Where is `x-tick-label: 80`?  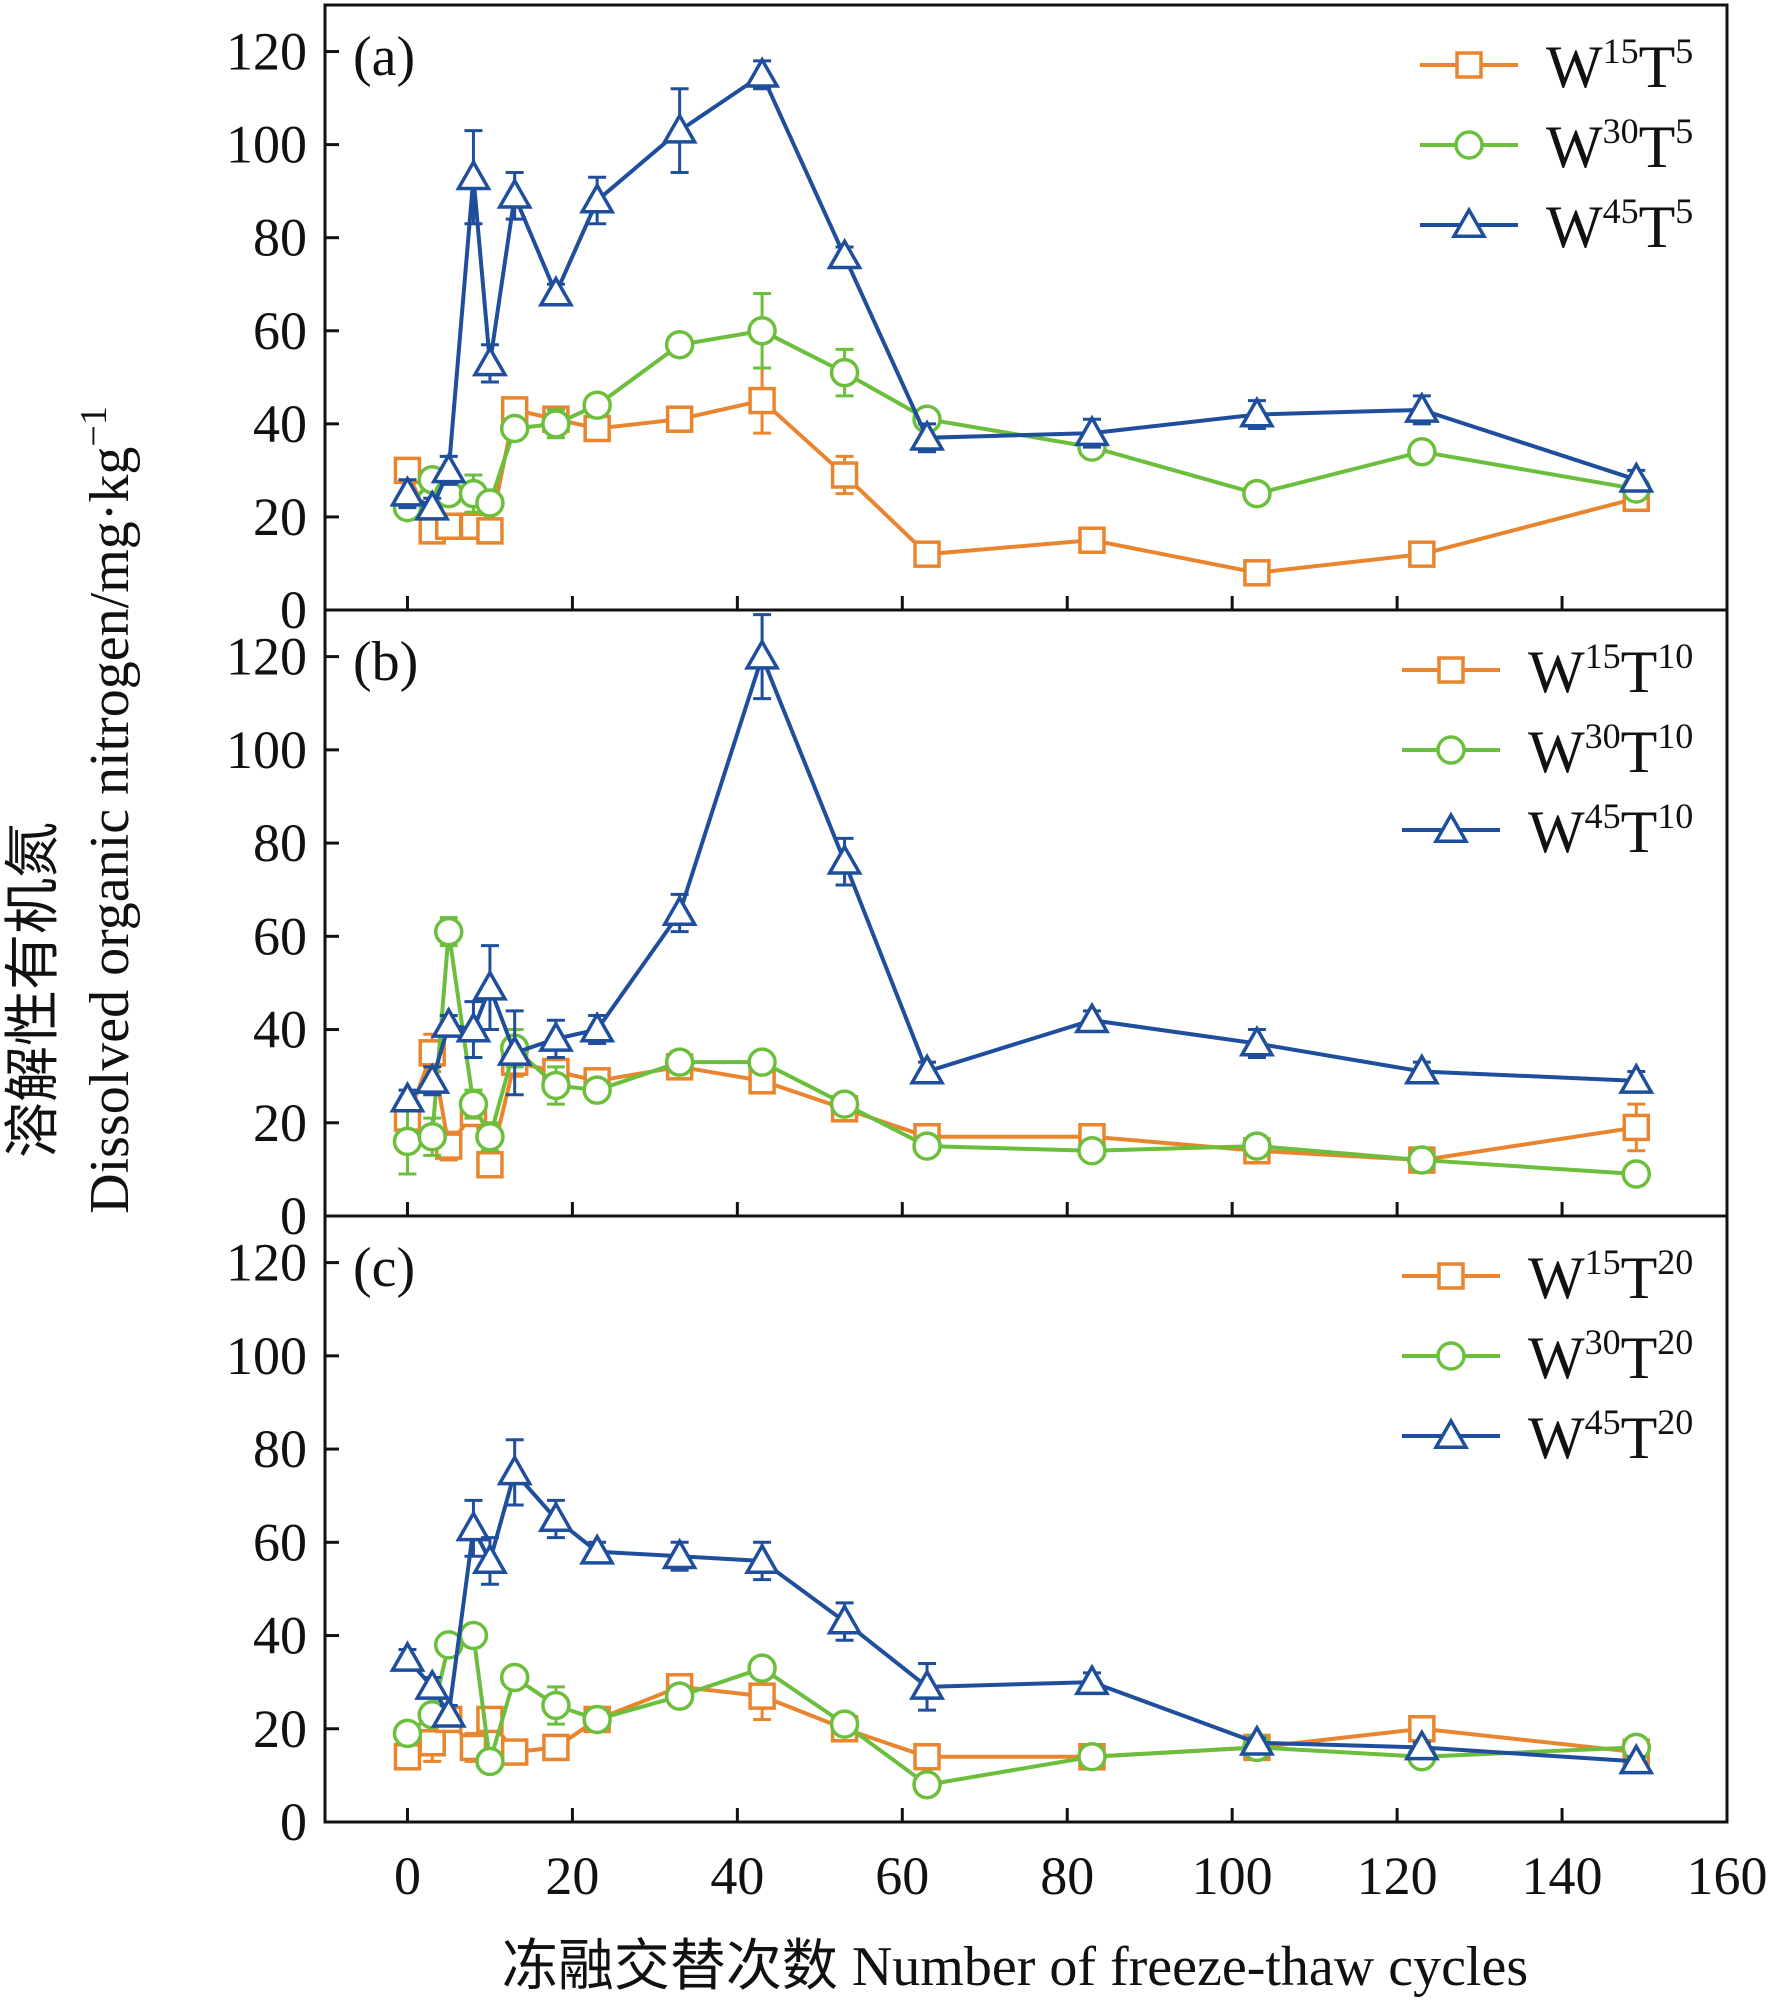 x-tick-label: 80 is located at coordinates (1067, 1876).